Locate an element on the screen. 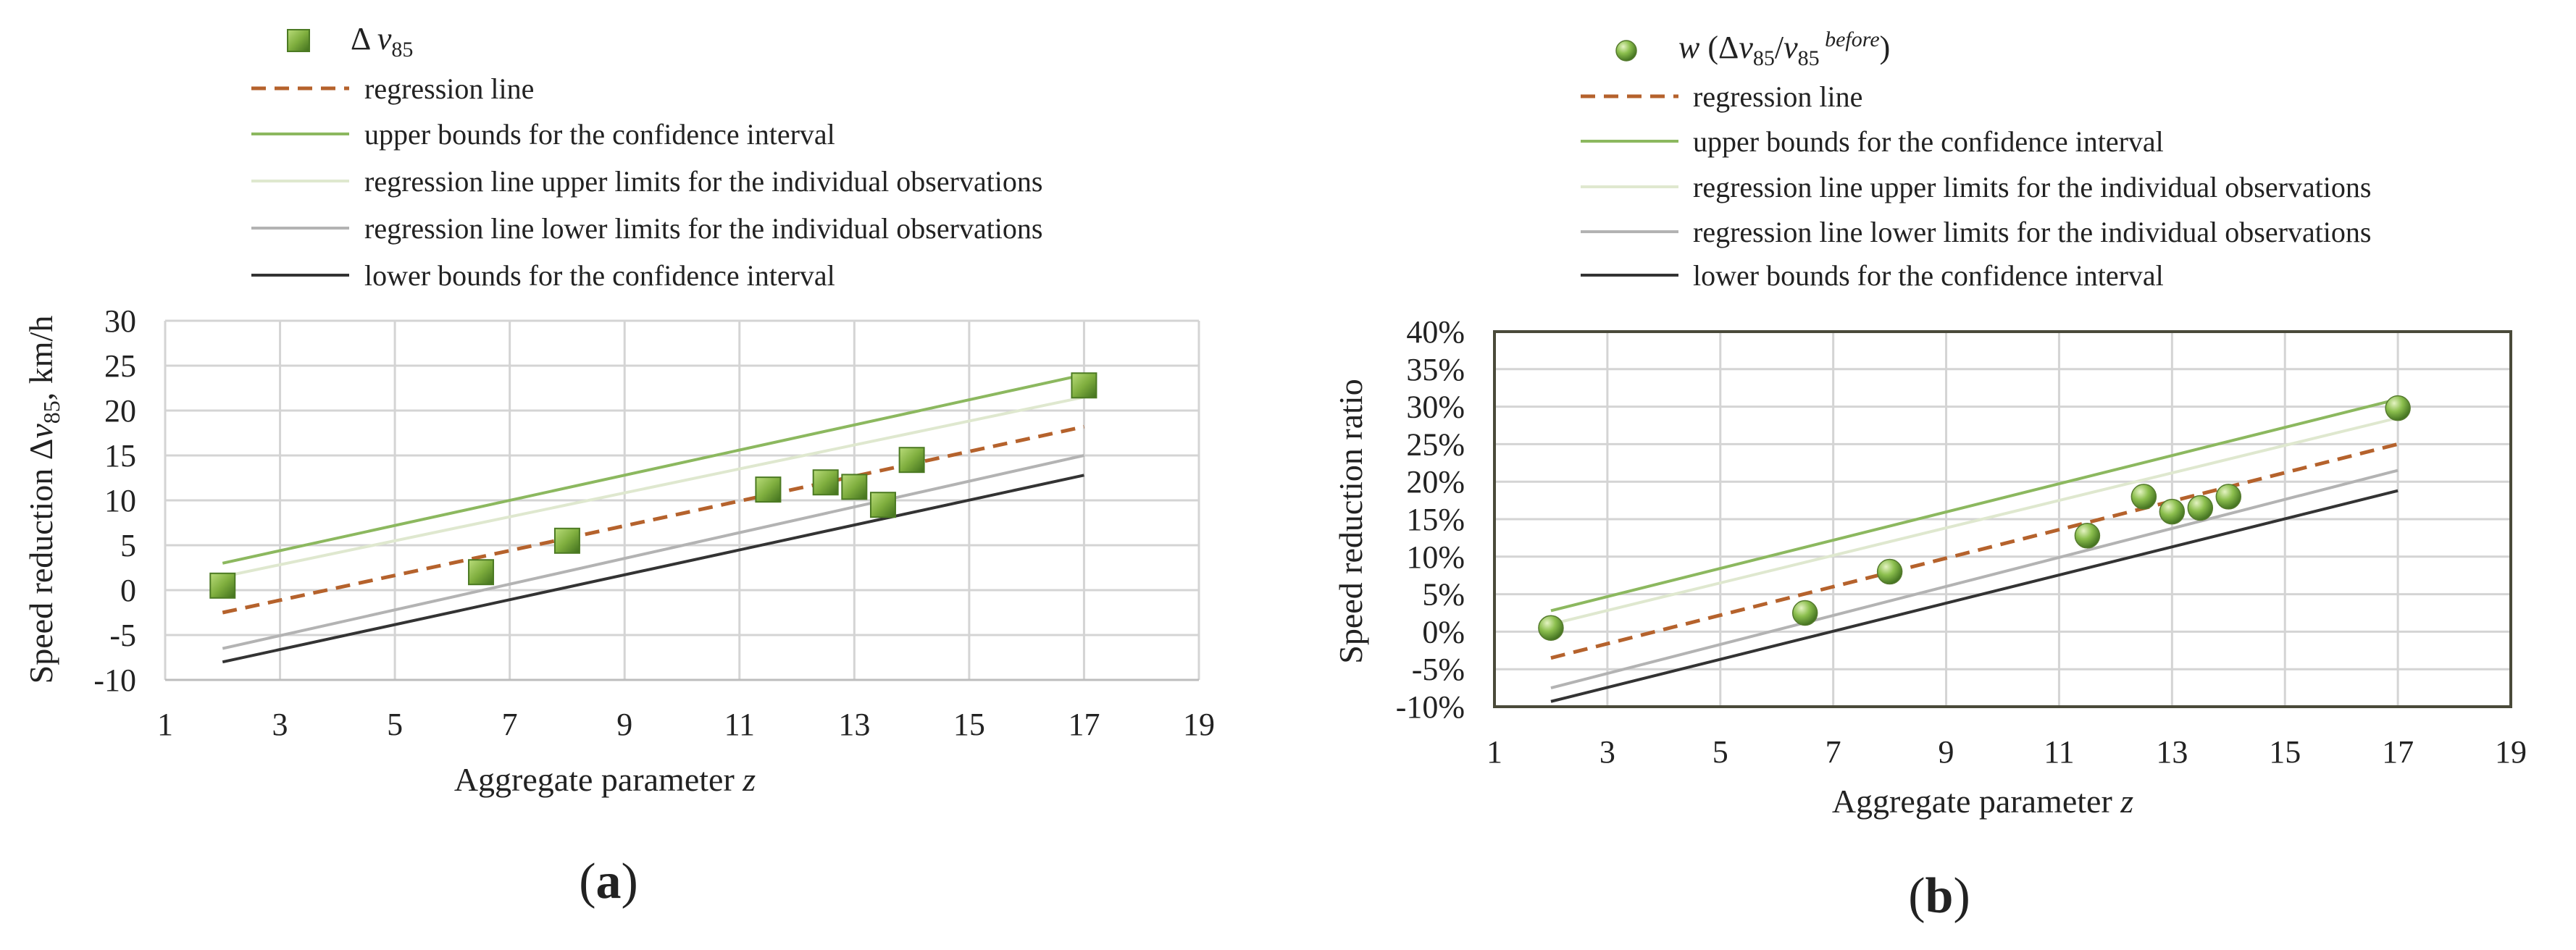 This screenshot has width=2576, height=950. y-tick-label: -5% is located at coordinates (1438, 669).